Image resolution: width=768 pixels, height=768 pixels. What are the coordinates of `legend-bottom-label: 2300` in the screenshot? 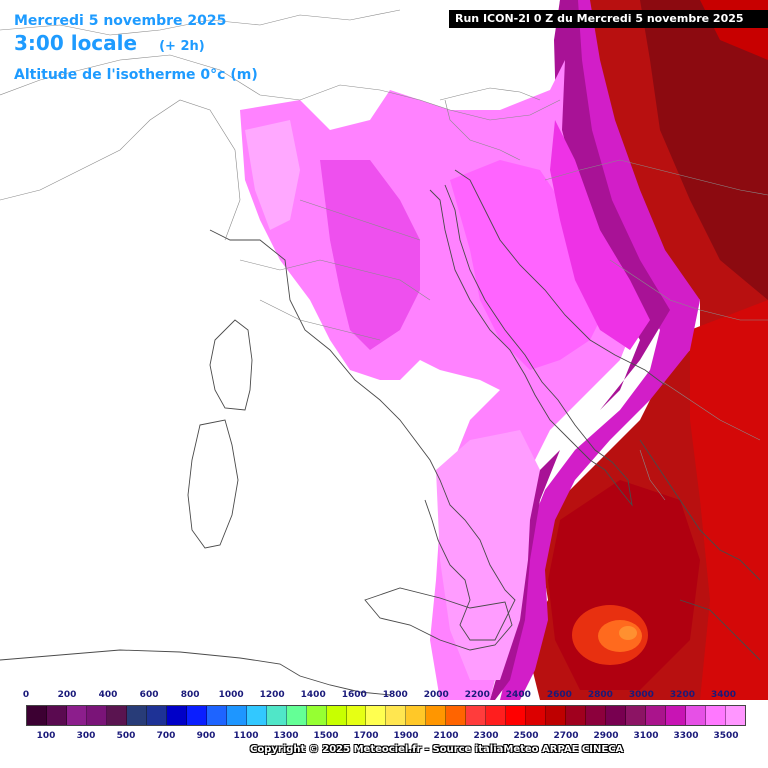 It's located at (486, 736).